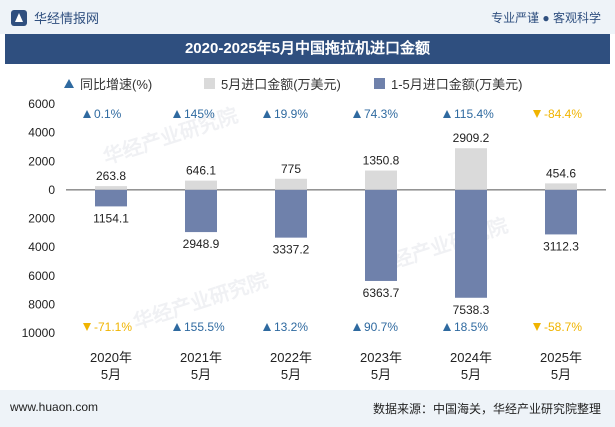  Describe the element at coordinates (471, 327) in the screenshot. I see `growth-label: 18.5%` at that location.